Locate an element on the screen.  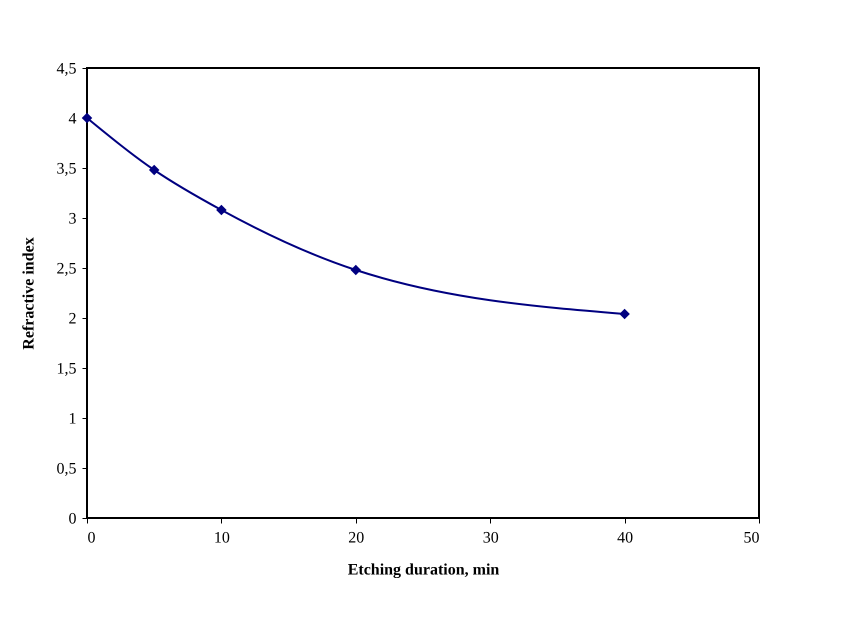
y-tick-label: 3 is located at coordinates (72, 219).